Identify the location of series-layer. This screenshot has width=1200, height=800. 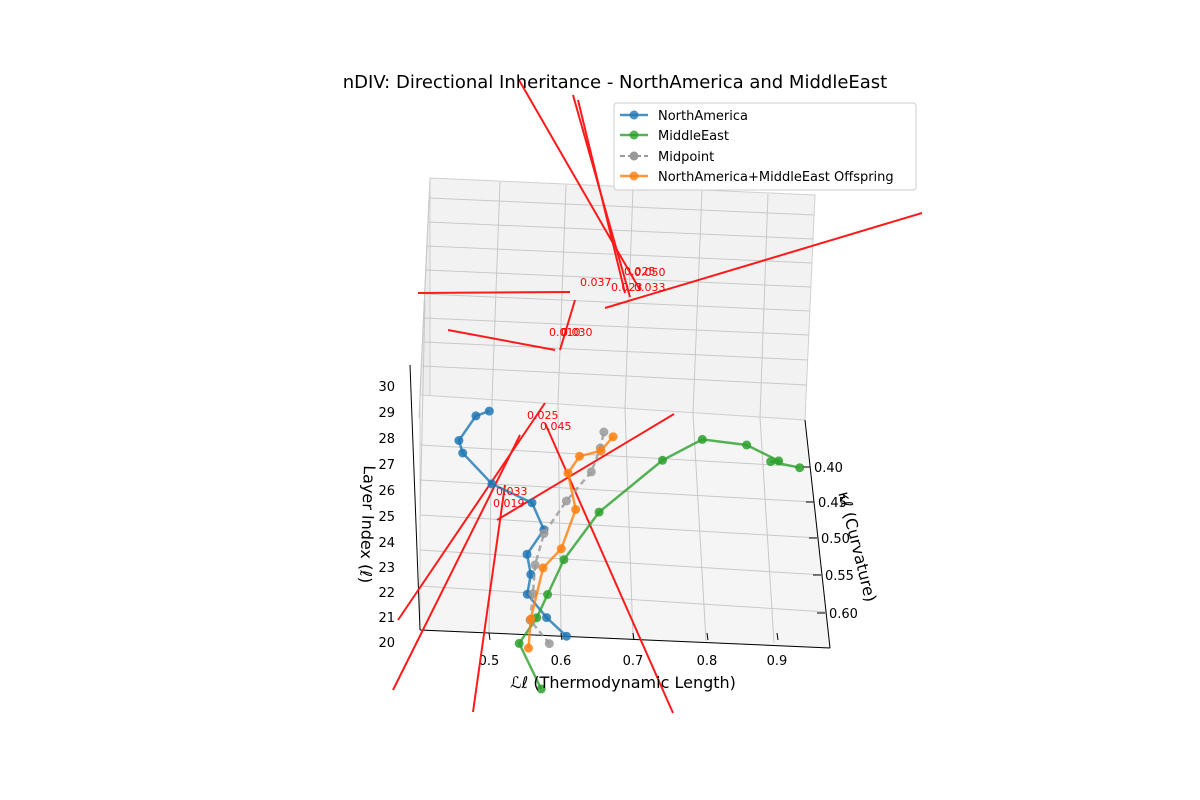
(629, 550).